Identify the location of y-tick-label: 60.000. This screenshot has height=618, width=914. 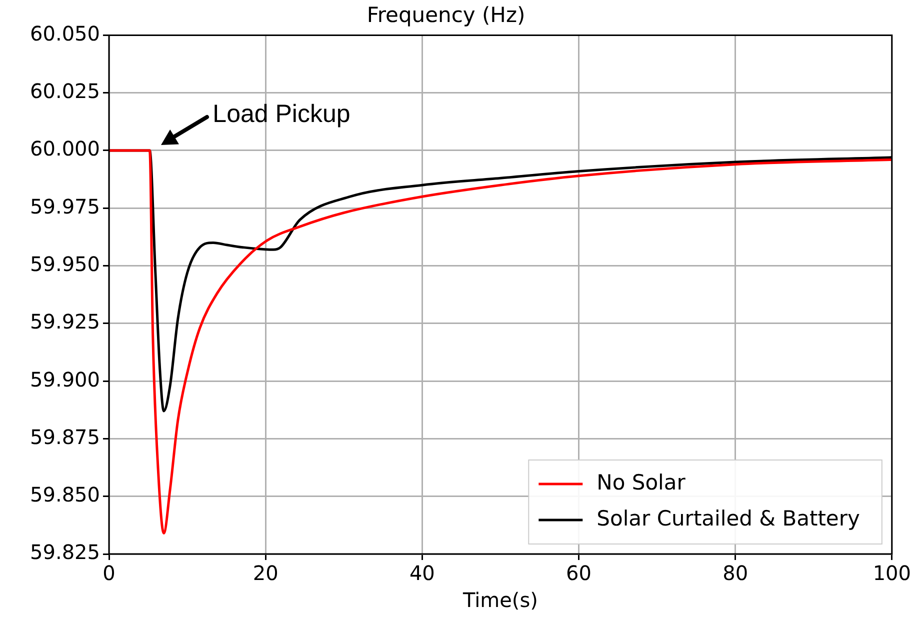
(65, 148).